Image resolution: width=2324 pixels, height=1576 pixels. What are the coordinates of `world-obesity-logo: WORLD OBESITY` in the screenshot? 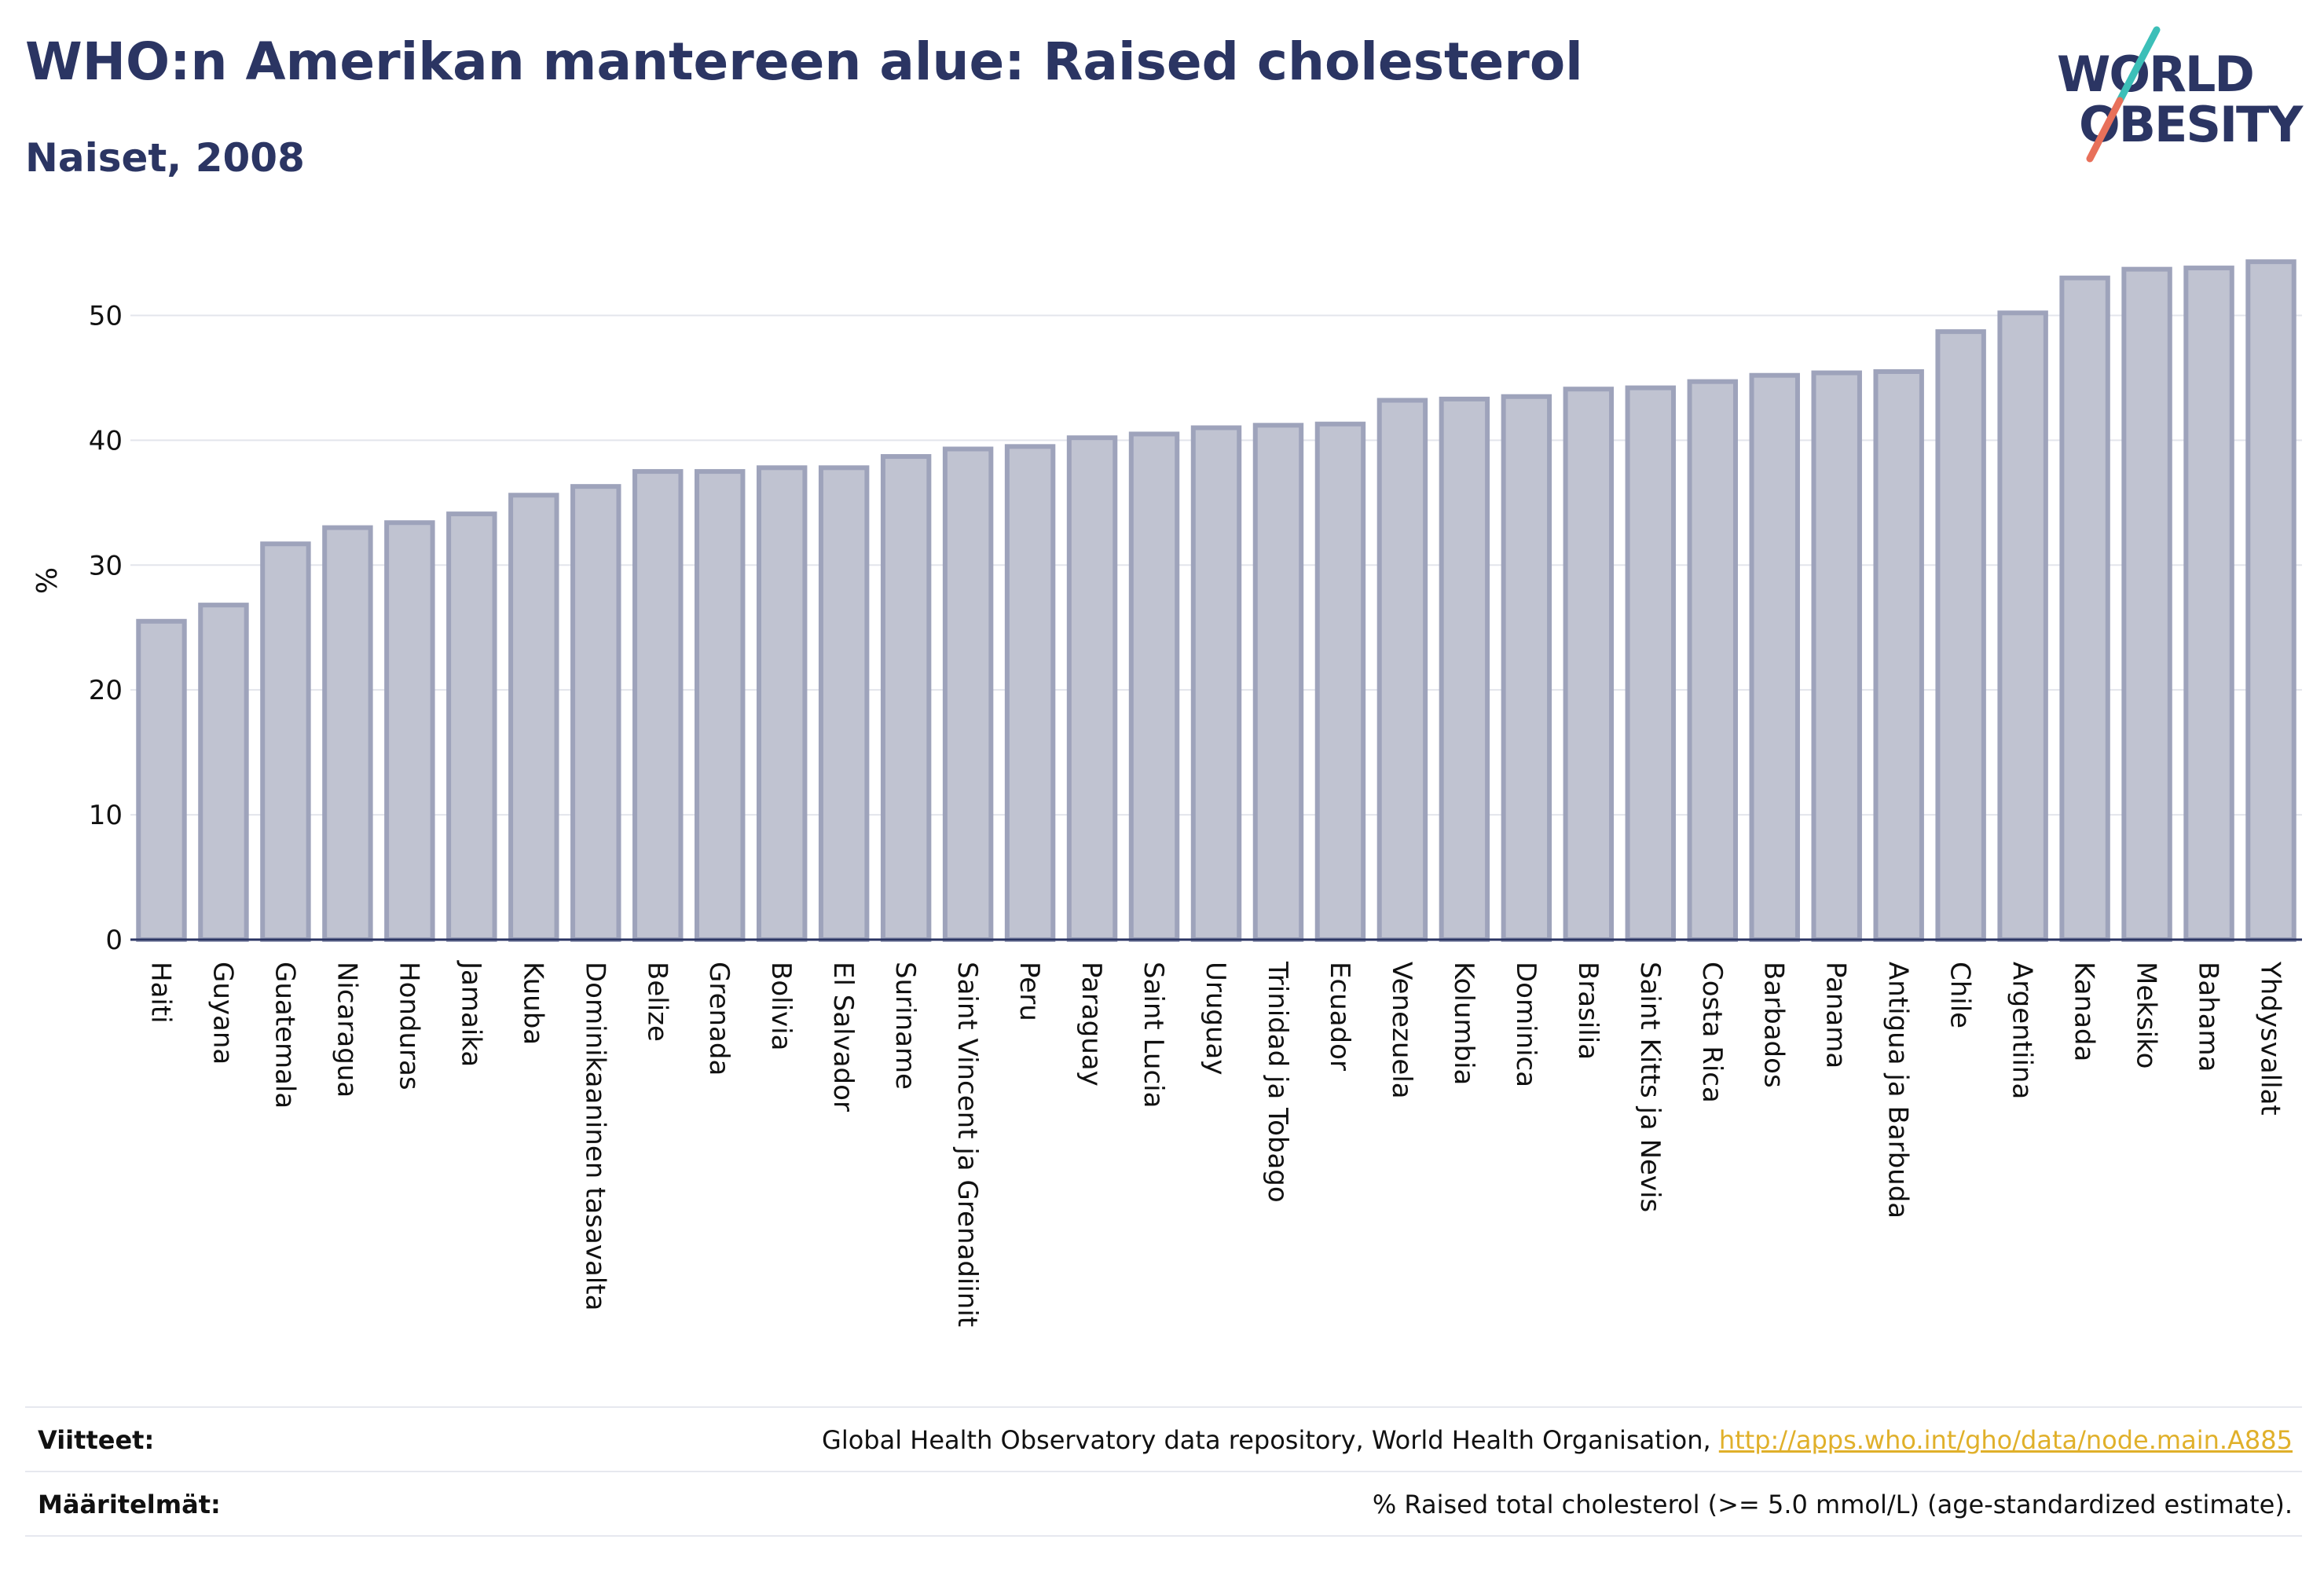 It's located at (2181, 94).